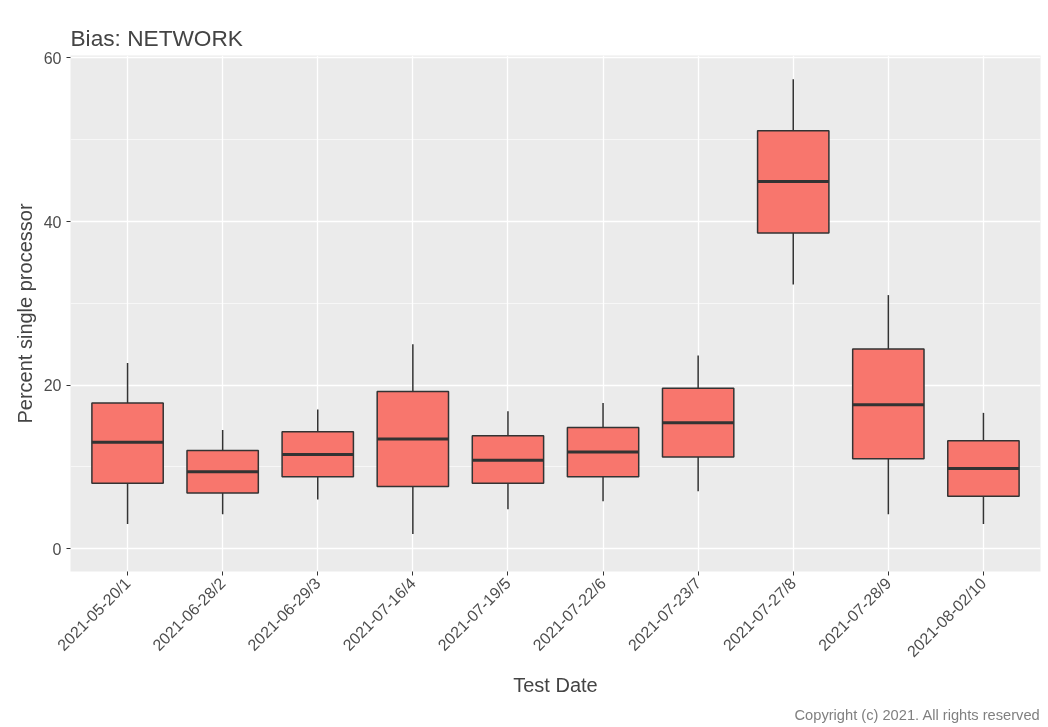 Image resolution: width=1048 pixels, height=727 pixels. What do you see at coordinates (57, 549) in the screenshot?
I see `y-tick-label: 0` at bounding box center [57, 549].